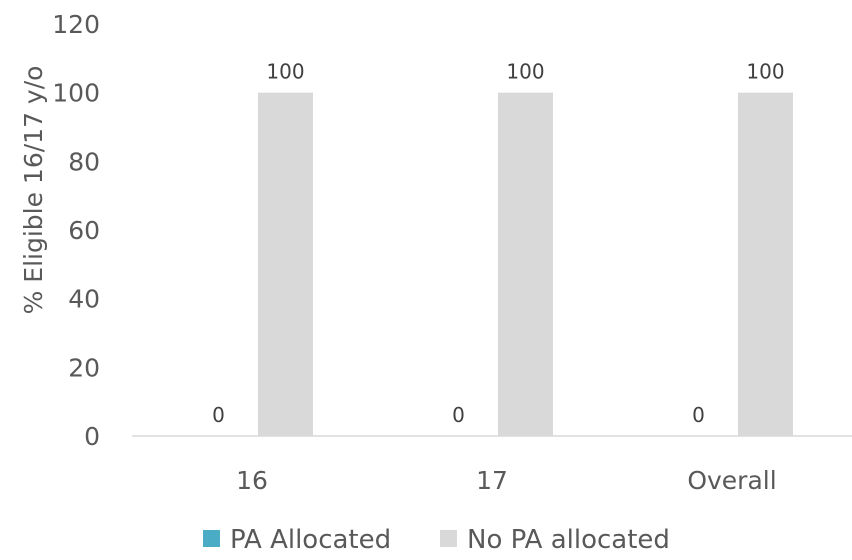 Image resolution: width=852 pixels, height=560 pixels. Describe the element at coordinates (211, 538) in the screenshot. I see `legend-swatch-pa-allocated` at that location.